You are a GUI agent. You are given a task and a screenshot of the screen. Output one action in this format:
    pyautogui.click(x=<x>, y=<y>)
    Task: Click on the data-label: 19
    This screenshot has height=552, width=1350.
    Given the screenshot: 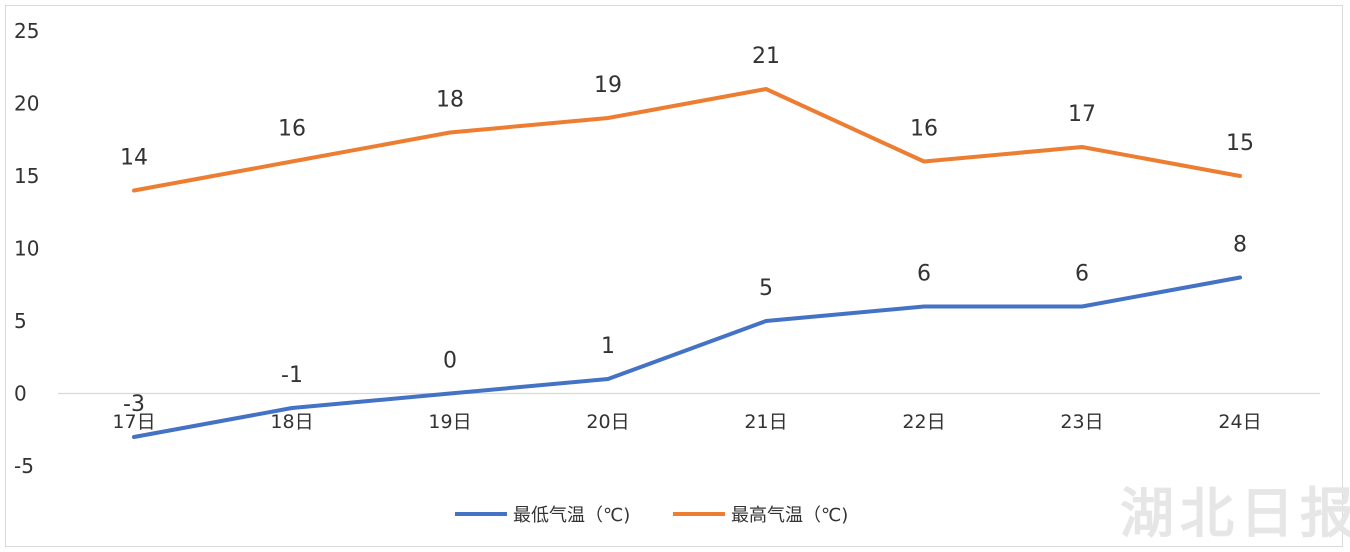 What is the action you would take?
    pyautogui.click(x=608, y=85)
    